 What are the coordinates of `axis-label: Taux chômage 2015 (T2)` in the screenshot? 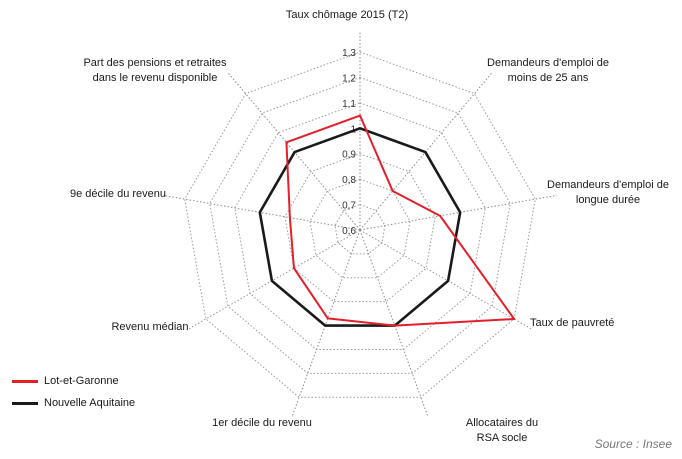 It's located at (347, 15).